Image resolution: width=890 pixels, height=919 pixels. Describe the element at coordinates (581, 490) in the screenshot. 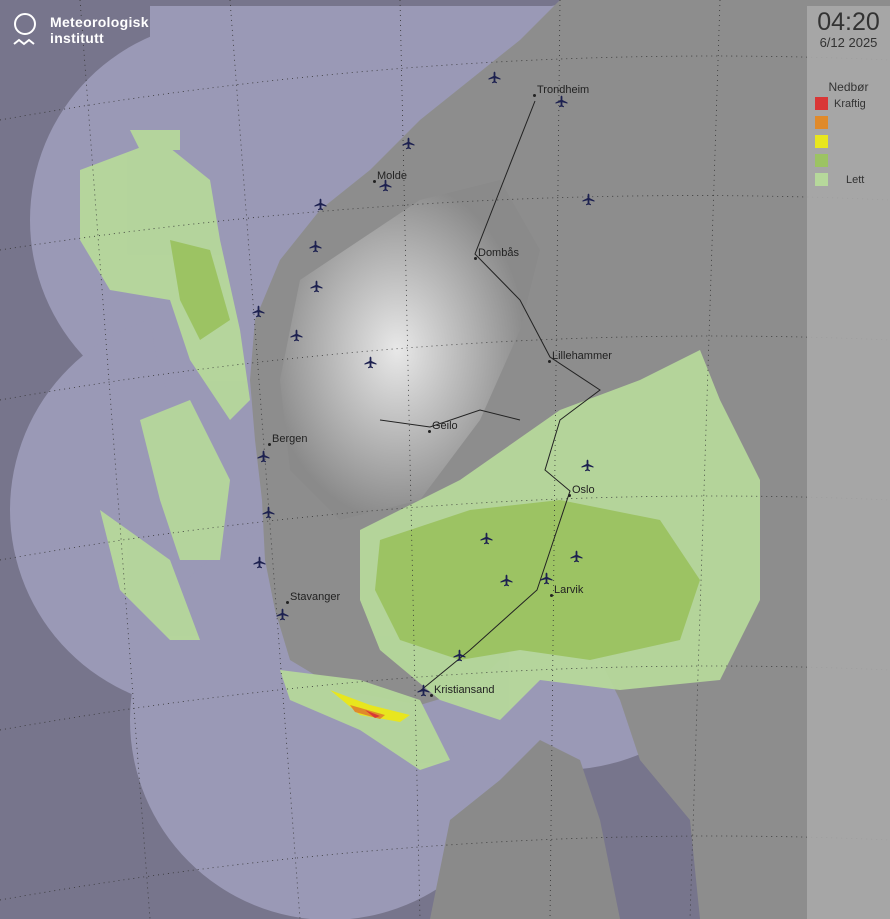

I see `city-label: Oslo` at that location.